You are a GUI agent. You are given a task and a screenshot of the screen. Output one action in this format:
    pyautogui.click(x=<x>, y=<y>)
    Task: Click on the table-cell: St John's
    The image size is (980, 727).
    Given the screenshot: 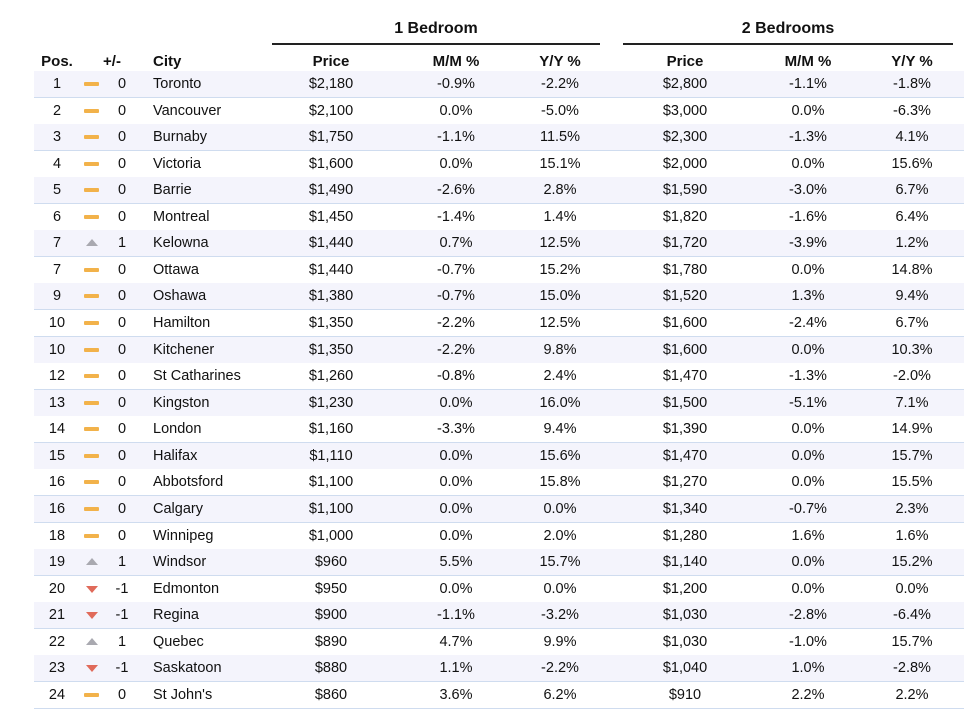 What is the action you would take?
    pyautogui.click(x=183, y=694)
    